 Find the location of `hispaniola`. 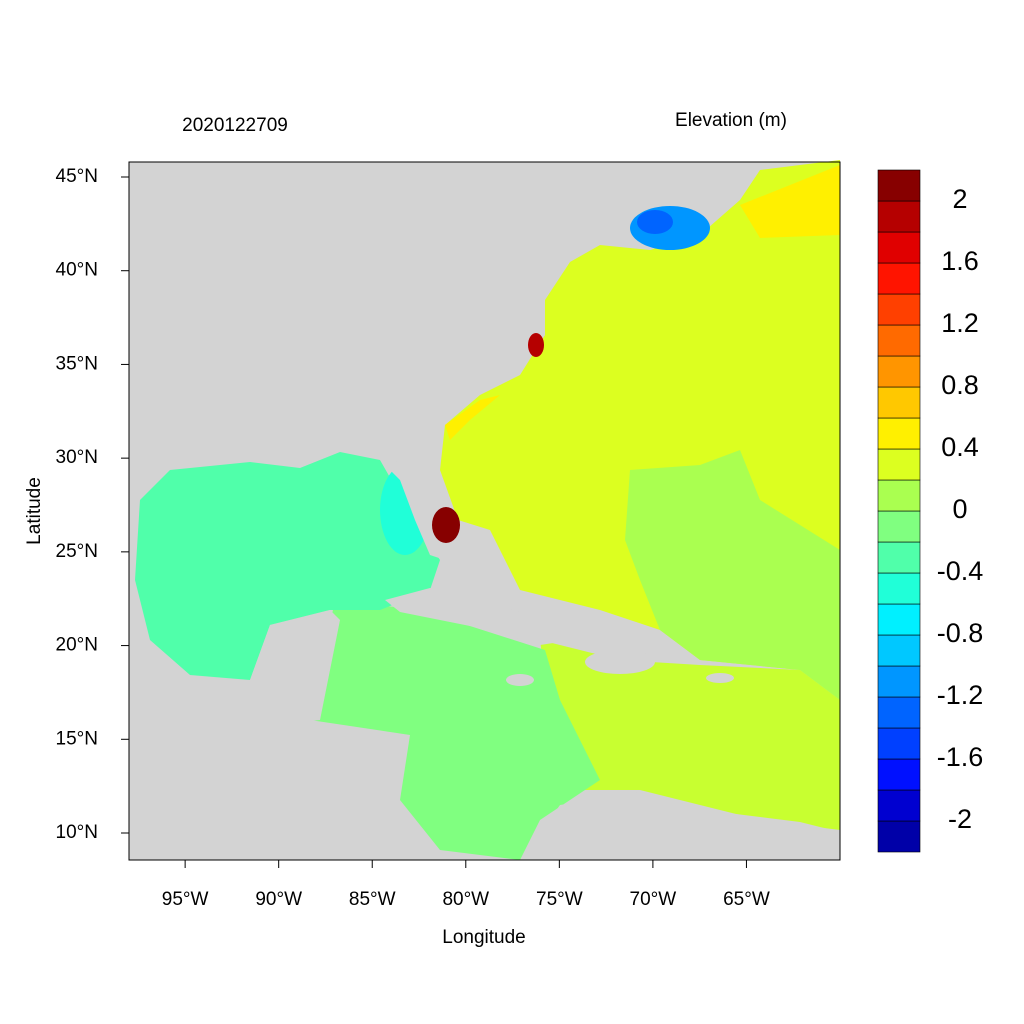

hispaniola is located at coordinates (620, 662).